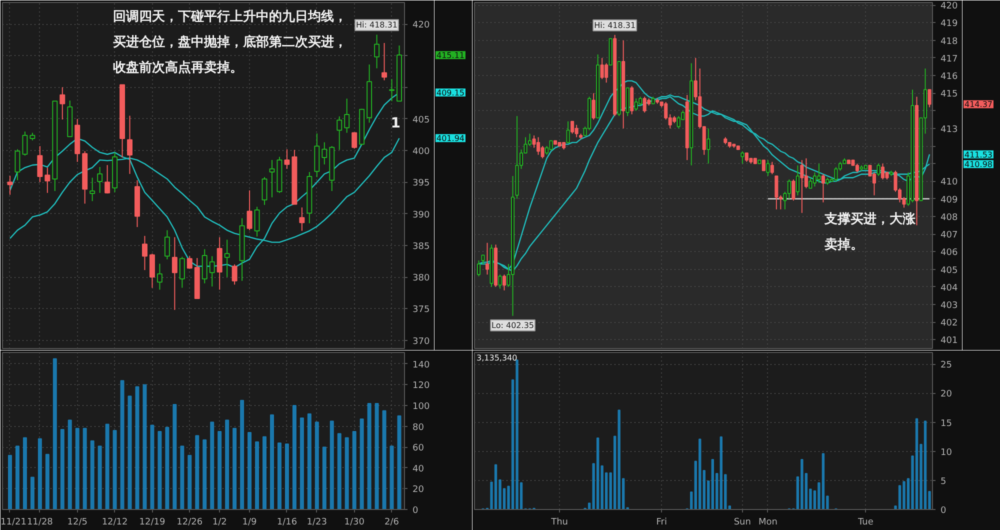 This screenshot has width=1000, height=530. Describe the element at coordinates (219, 523) in the screenshot. I see `x-tick-label: 1/2` at that location.